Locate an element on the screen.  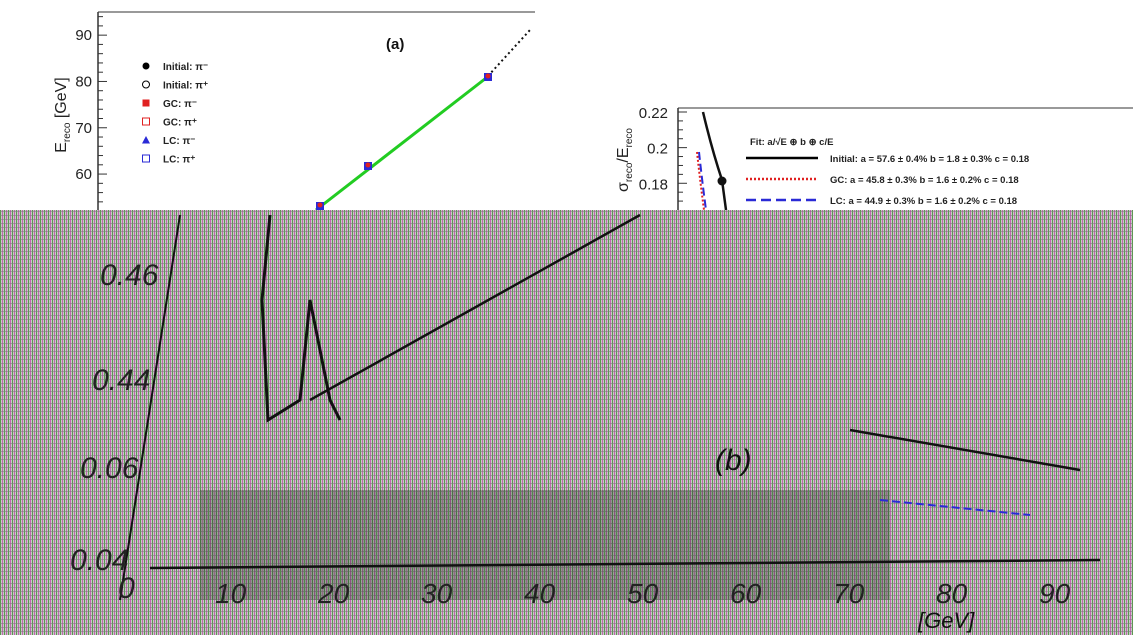
panel-a-legend-label: LC: π⁺ is located at coordinates (179, 160).